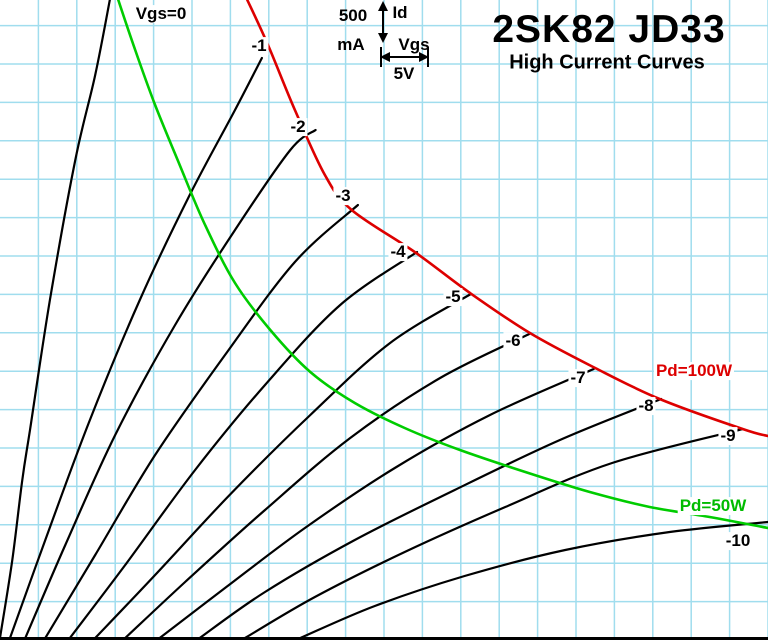 The image size is (768, 640). What do you see at coordinates (578, 378) in the screenshot?
I see `label-vgs-m7: -7` at bounding box center [578, 378].